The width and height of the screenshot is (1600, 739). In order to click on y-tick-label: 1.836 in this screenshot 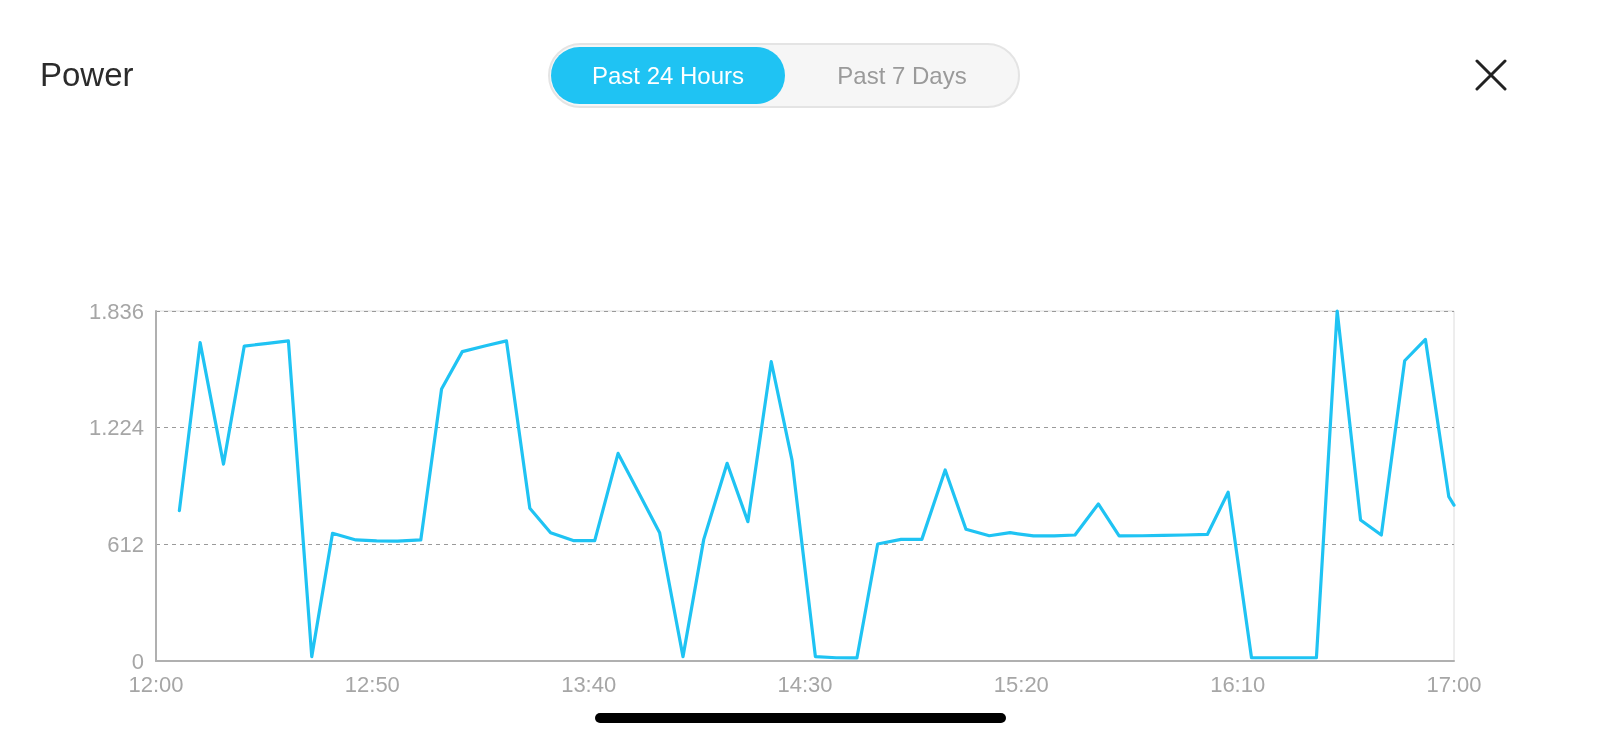, I will do `click(116, 311)`.